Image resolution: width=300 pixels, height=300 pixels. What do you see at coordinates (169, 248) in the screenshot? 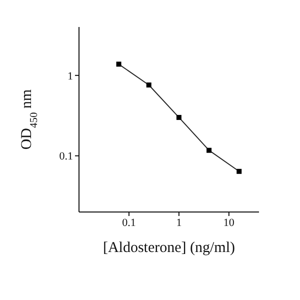
I see `x-axis-title: [Aldosterone] (ng/ml)` at bounding box center [169, 248].